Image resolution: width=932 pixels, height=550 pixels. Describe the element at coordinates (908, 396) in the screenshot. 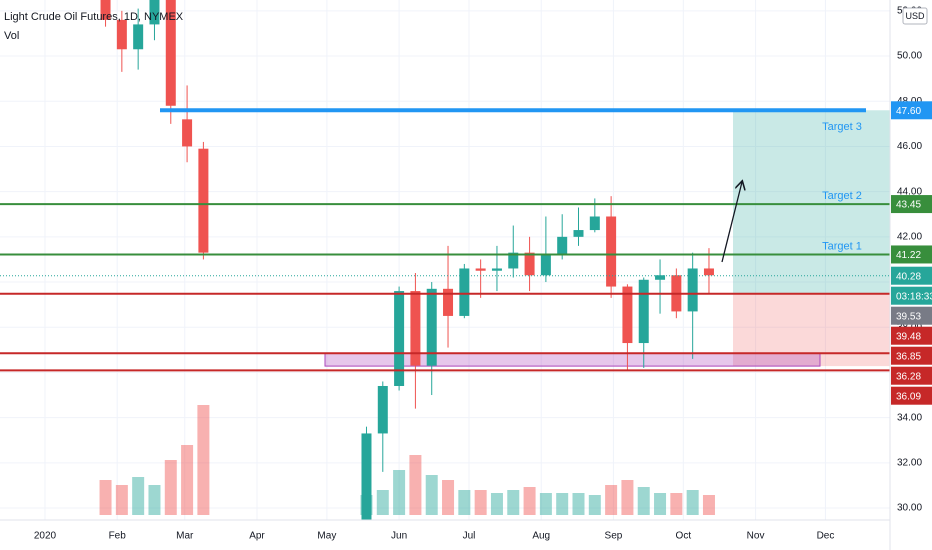

I see `price-tag-label: 36.09` at that location.